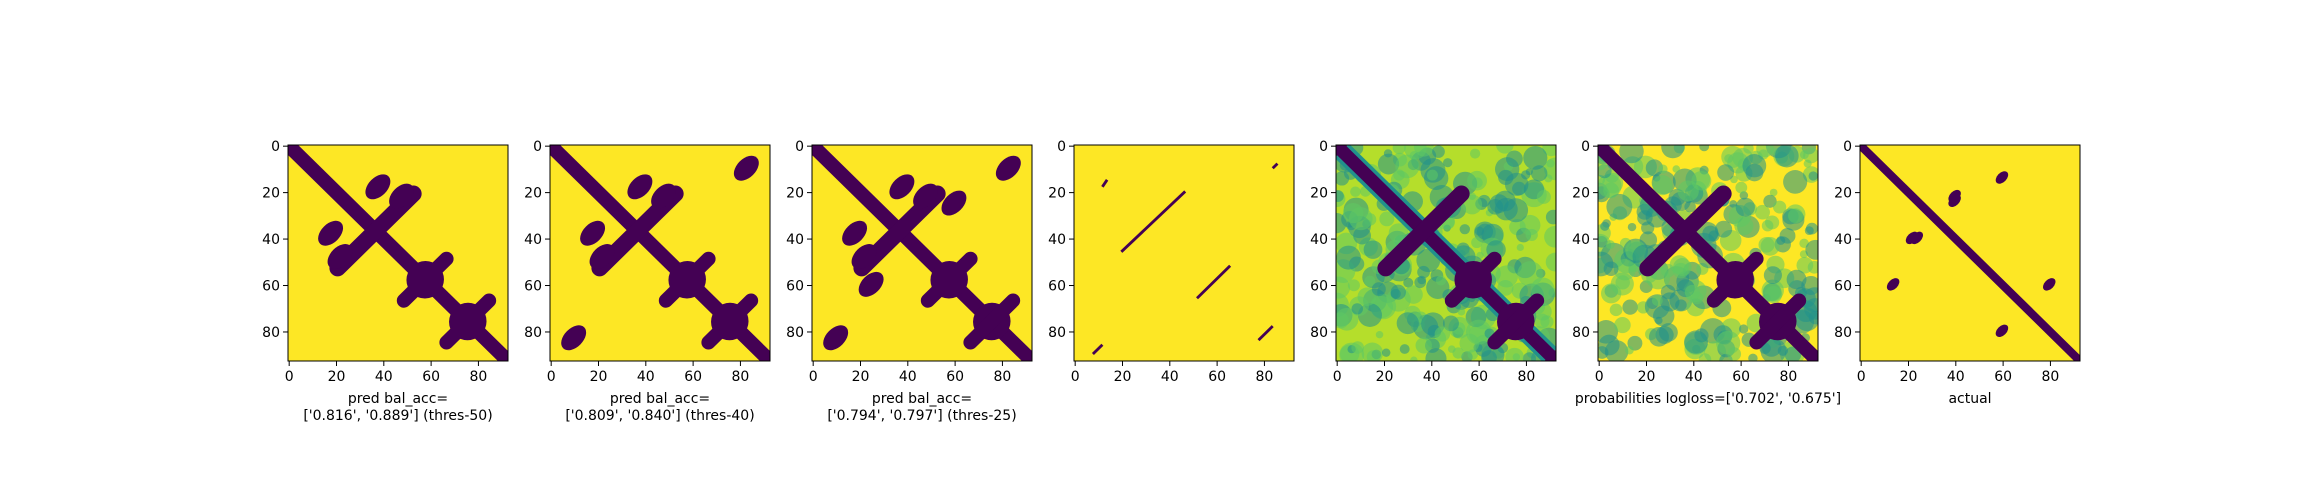  Describe the element at coordinates (1957, 273) in the screenshot. I see `heatmap-panel-7: 0 20 40 60 80 0 20 40 60 80 actual` at that location.